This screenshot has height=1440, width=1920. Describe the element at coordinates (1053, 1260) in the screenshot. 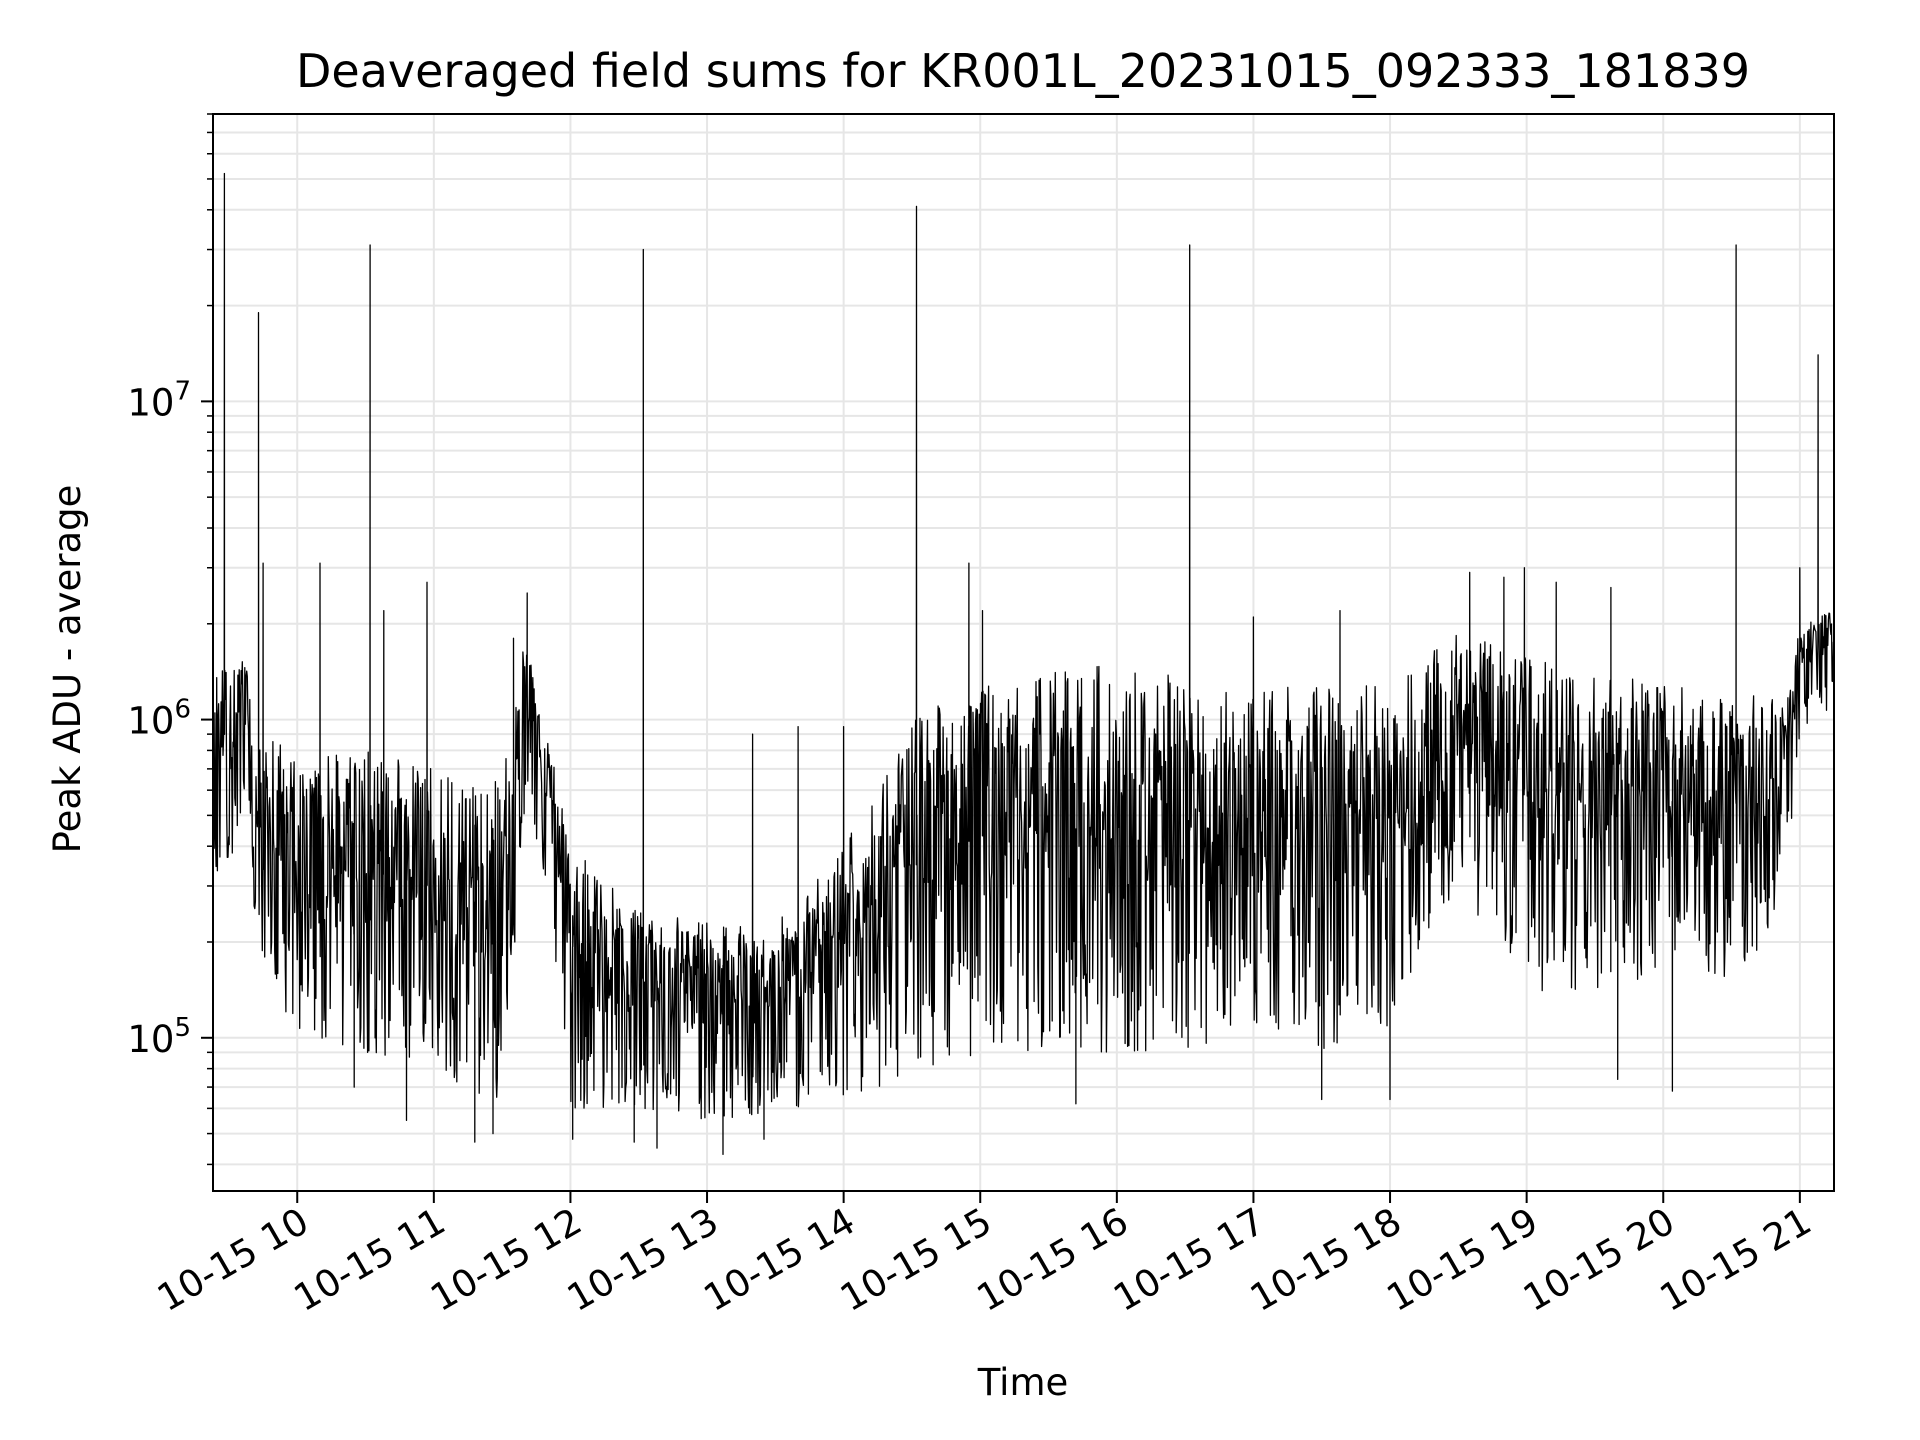

I see `x-tick-label: 10-15 16` at that location.